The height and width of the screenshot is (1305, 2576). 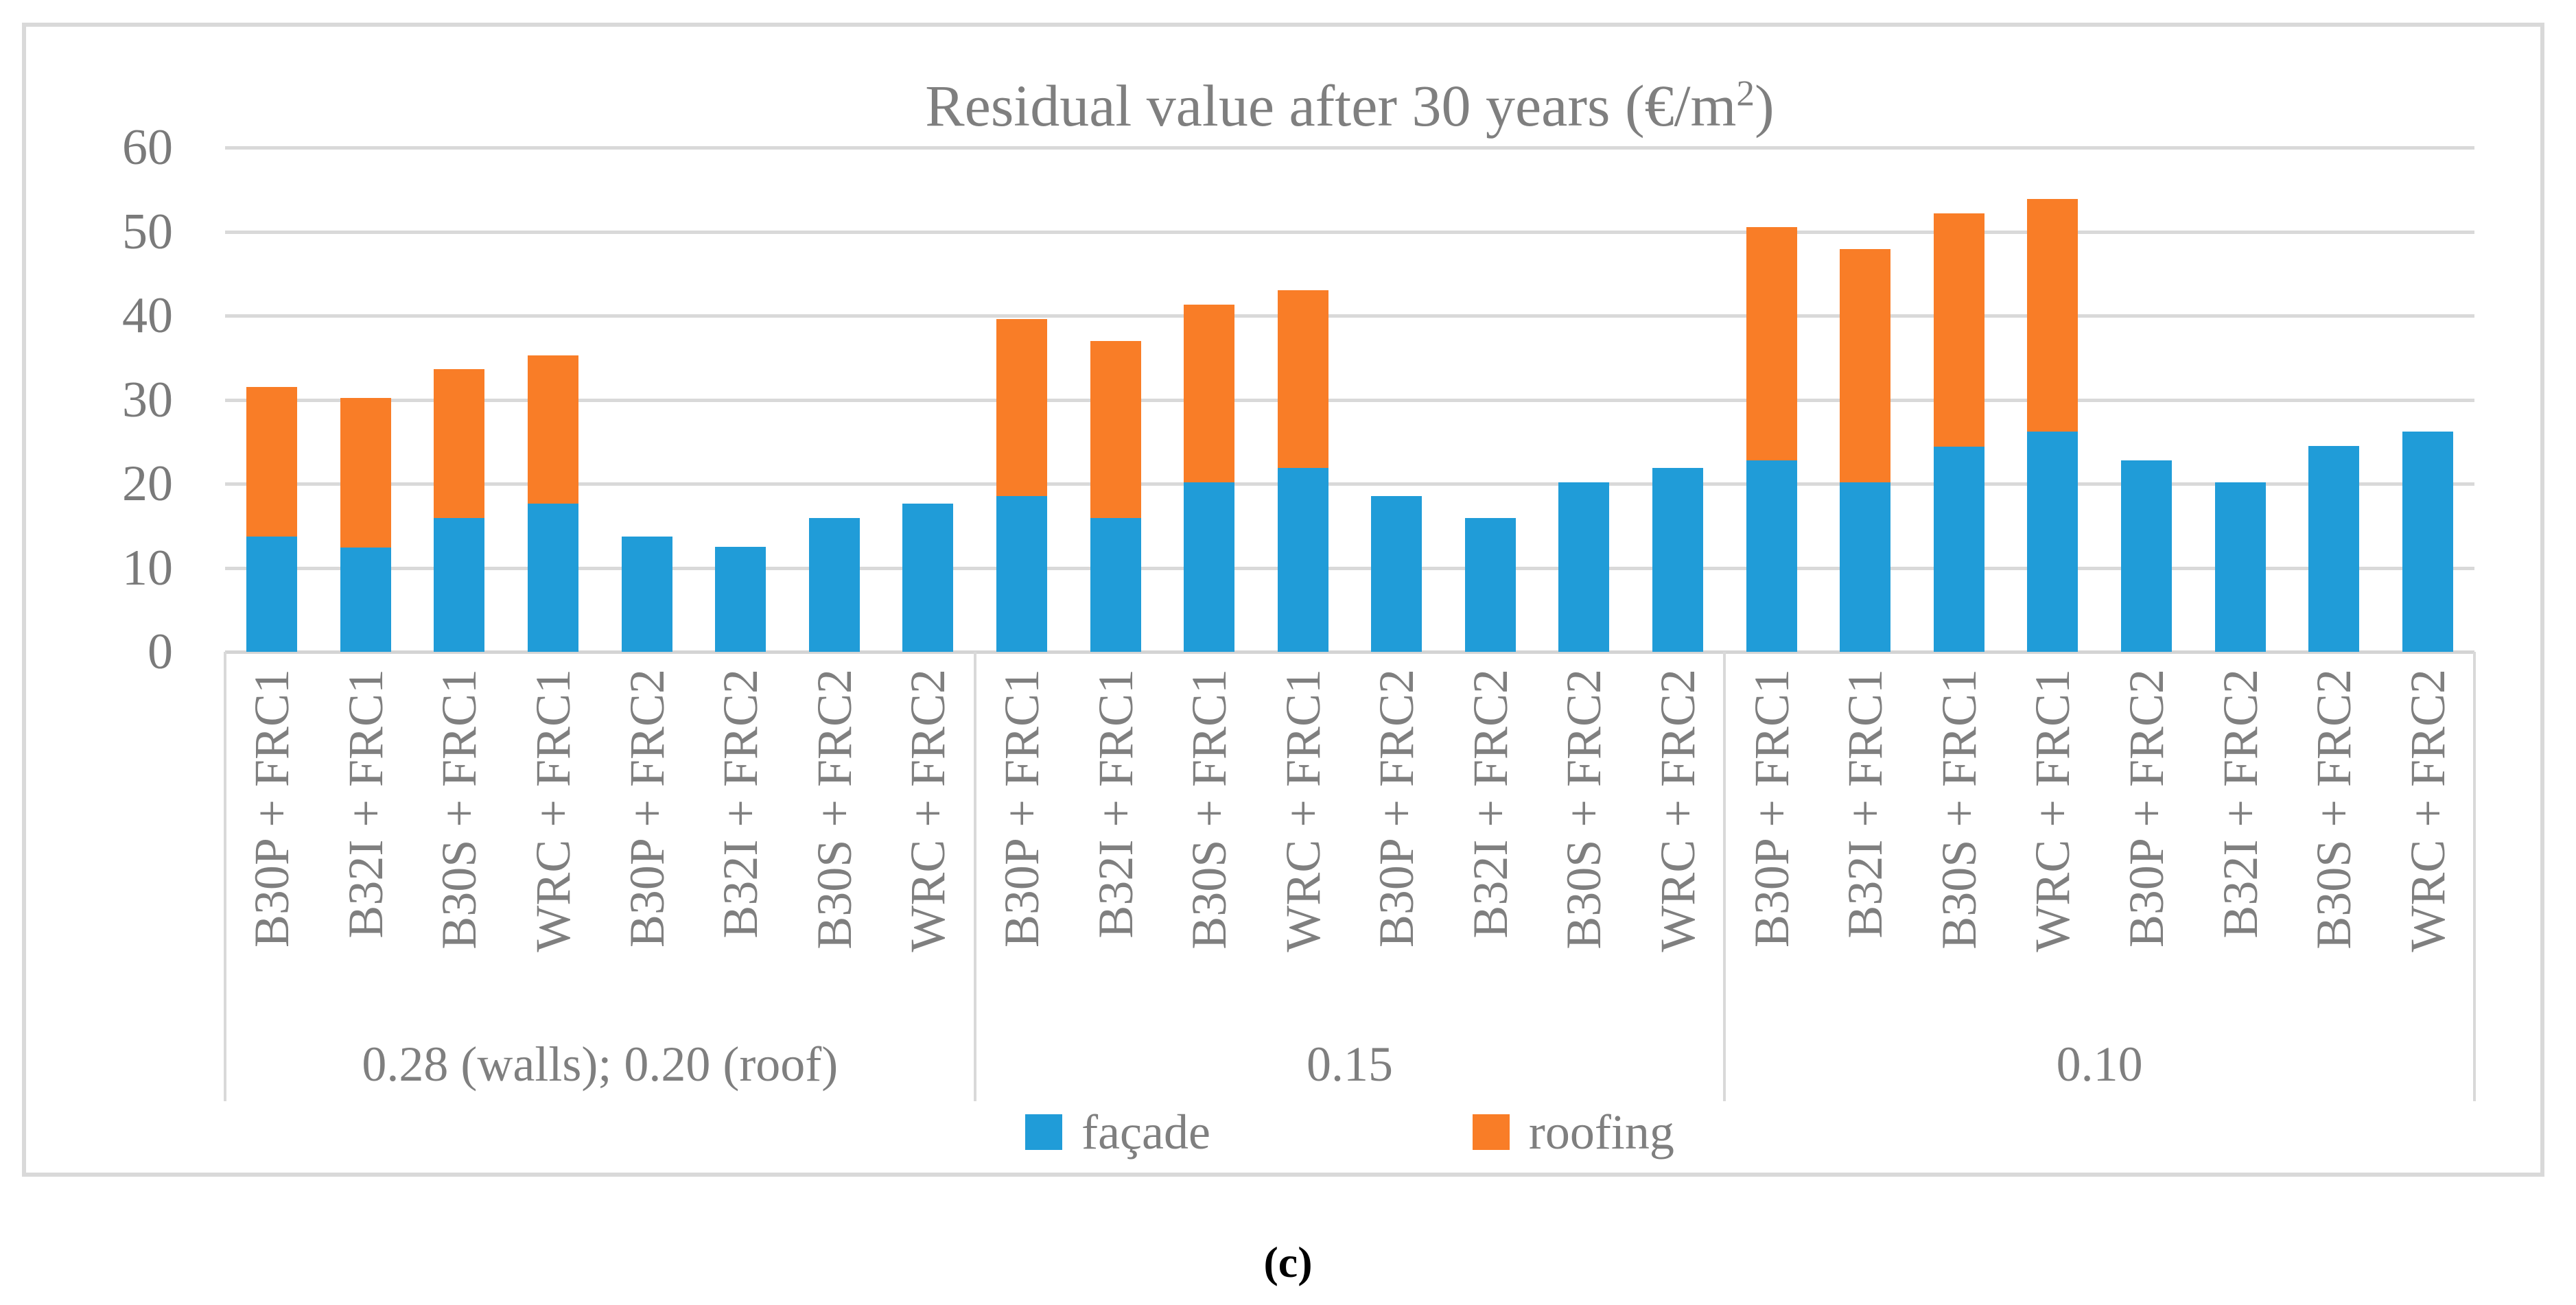 I want to click on legend: façade roofing, so click(x=1349, y=1132).